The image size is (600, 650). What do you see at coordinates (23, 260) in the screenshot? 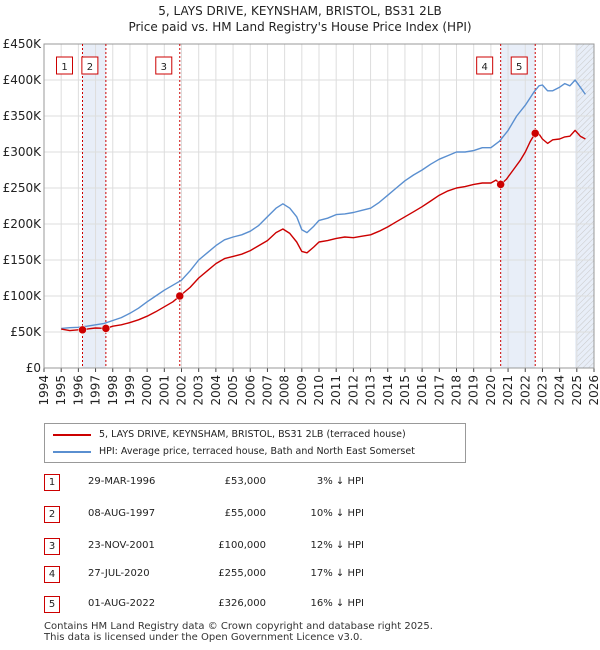
I see `y-tick-label: £150K` at bounding box center [23, 260].